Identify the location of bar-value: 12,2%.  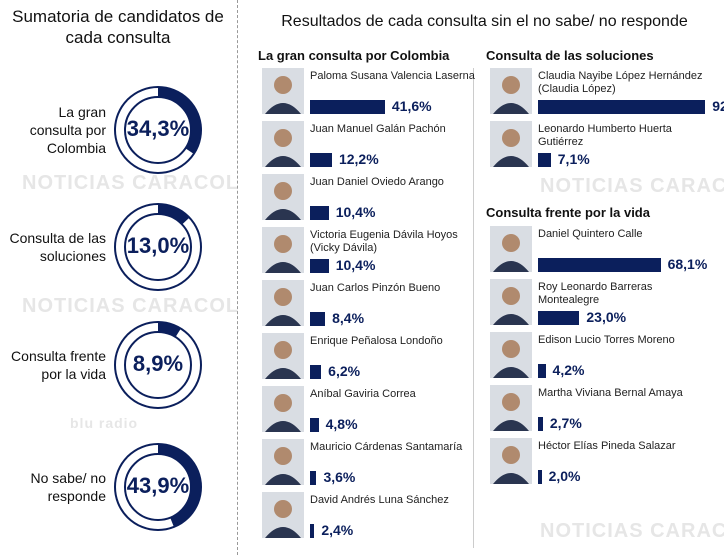
(358, 159).